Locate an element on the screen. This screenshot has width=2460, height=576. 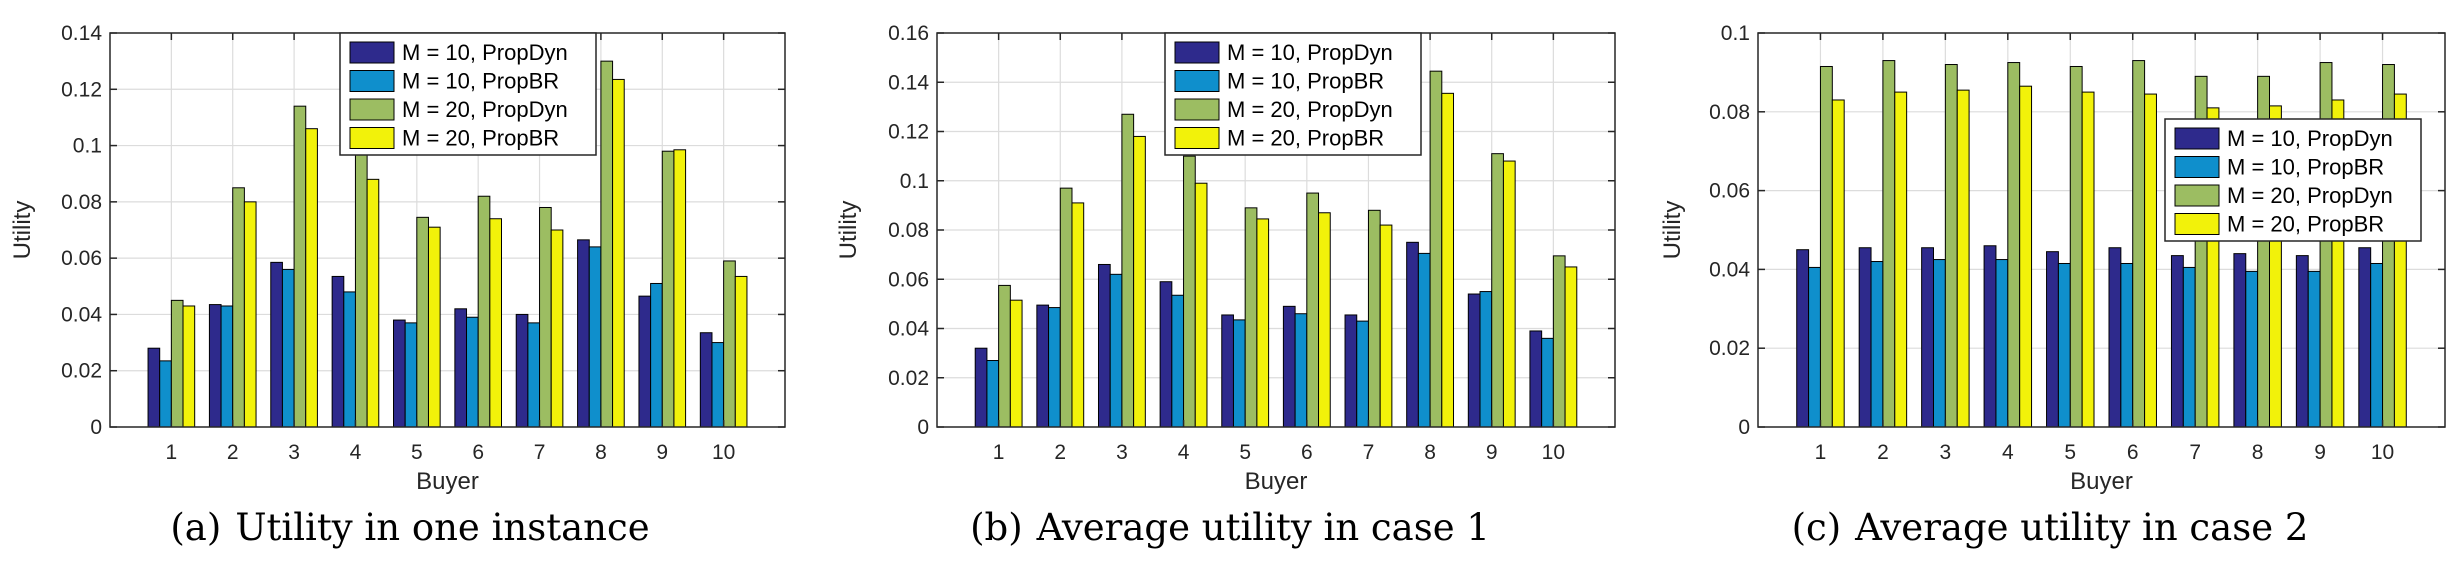
caption-b: (b) Average utility in case 1 is located at coordinates (1230, 527).